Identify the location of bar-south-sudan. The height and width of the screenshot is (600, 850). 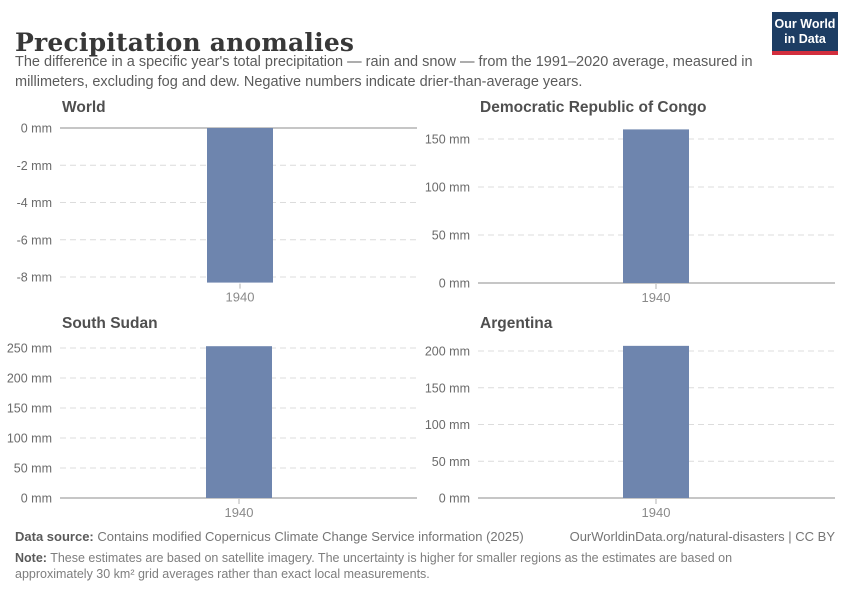
(239, 422).